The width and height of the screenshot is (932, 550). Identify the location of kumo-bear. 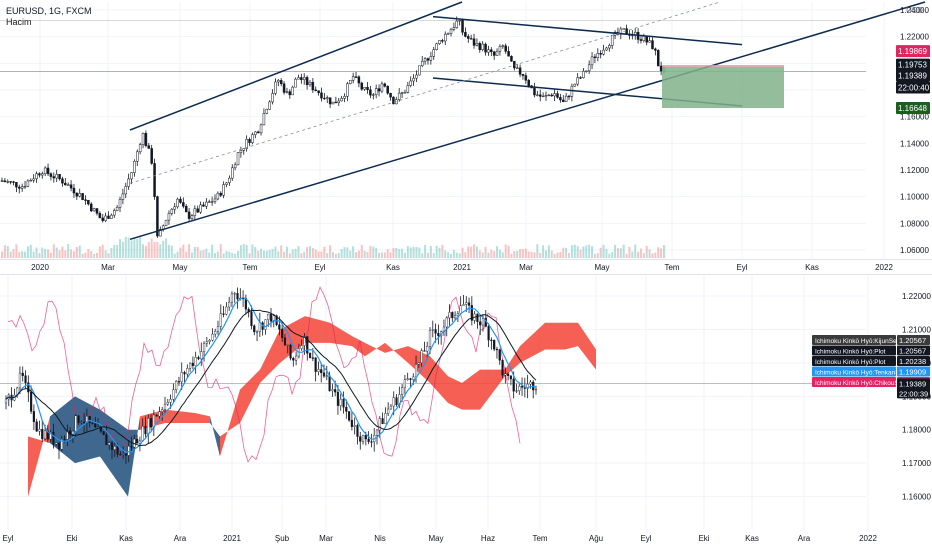
(230, 423).